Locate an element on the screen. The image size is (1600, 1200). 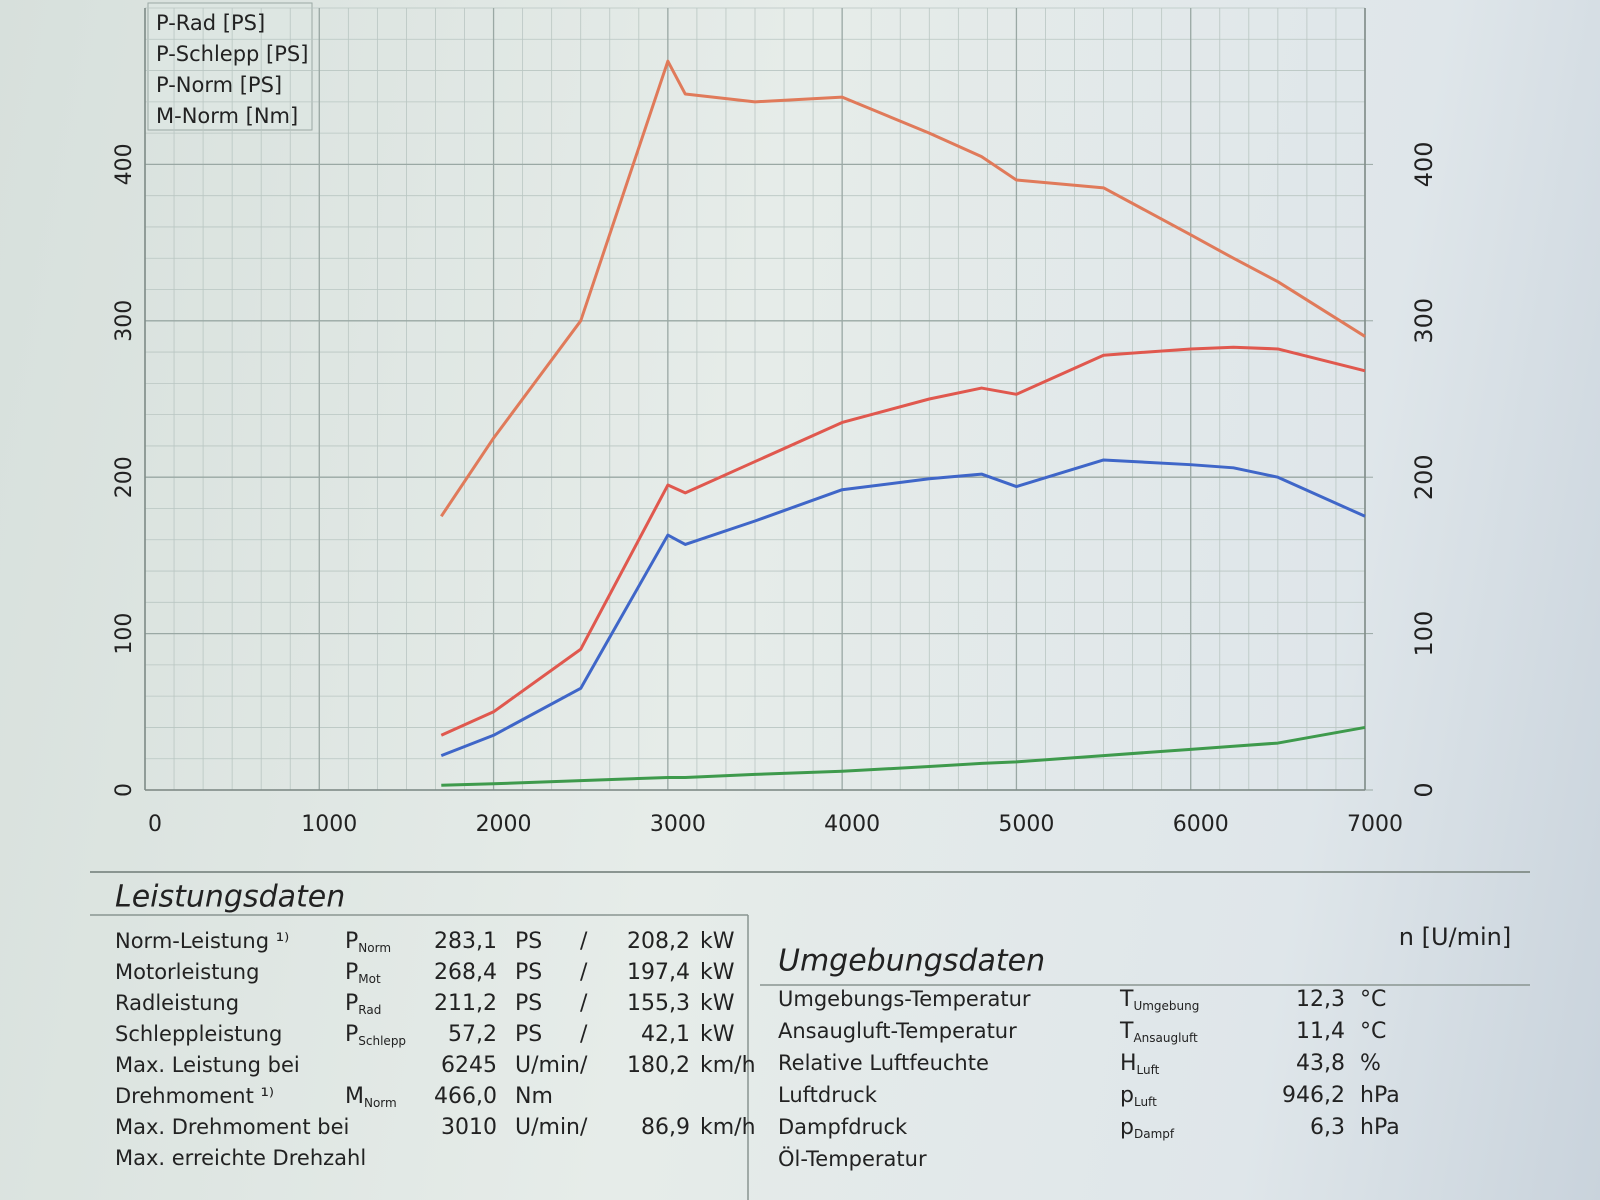
row-symbol: PNorm is located at coordinates (368, 942).